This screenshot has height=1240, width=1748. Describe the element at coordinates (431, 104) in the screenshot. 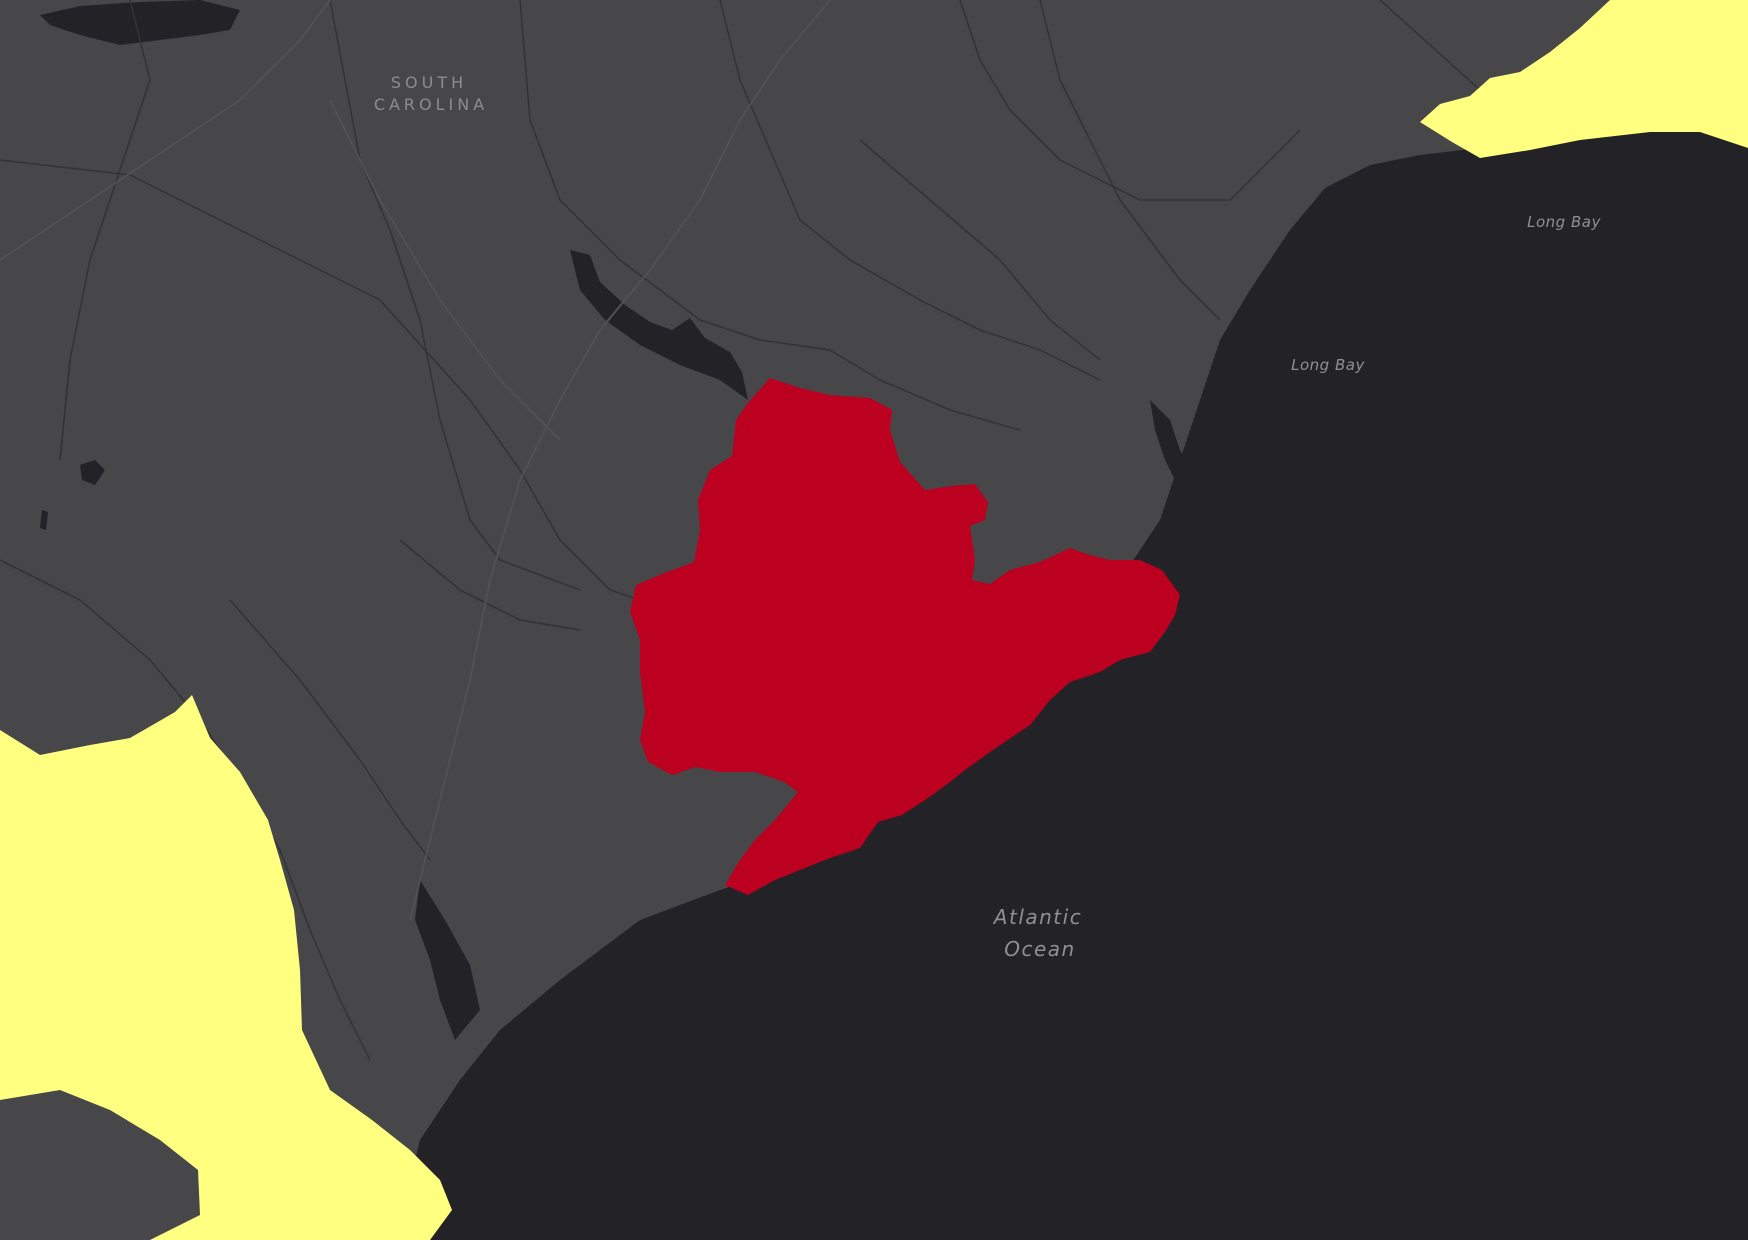

I see `state-label-line-2: CAROLINA` at that location.